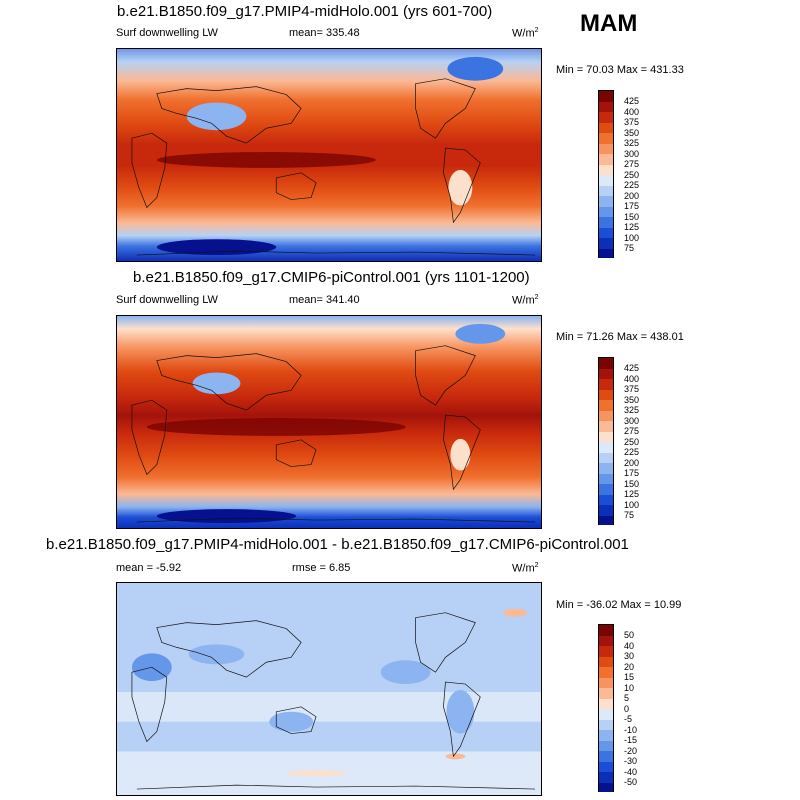  I want to click on panel1-mean-label: mean= 335.48, so click(324, 33).